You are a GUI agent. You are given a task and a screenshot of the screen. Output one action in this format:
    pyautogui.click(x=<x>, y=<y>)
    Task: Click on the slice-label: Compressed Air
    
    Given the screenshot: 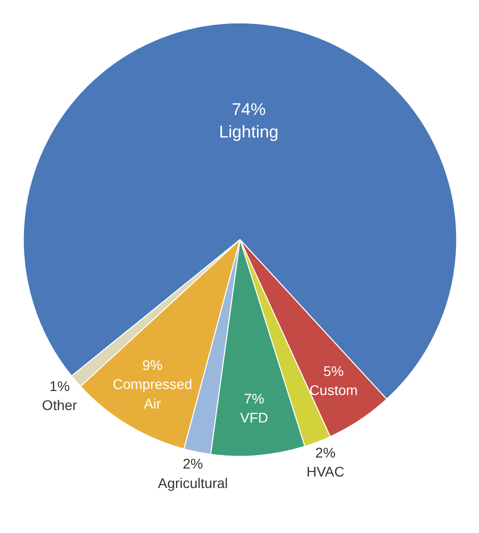 What is the action you would take?
    pyautogui.click(x=152, y=394)
    